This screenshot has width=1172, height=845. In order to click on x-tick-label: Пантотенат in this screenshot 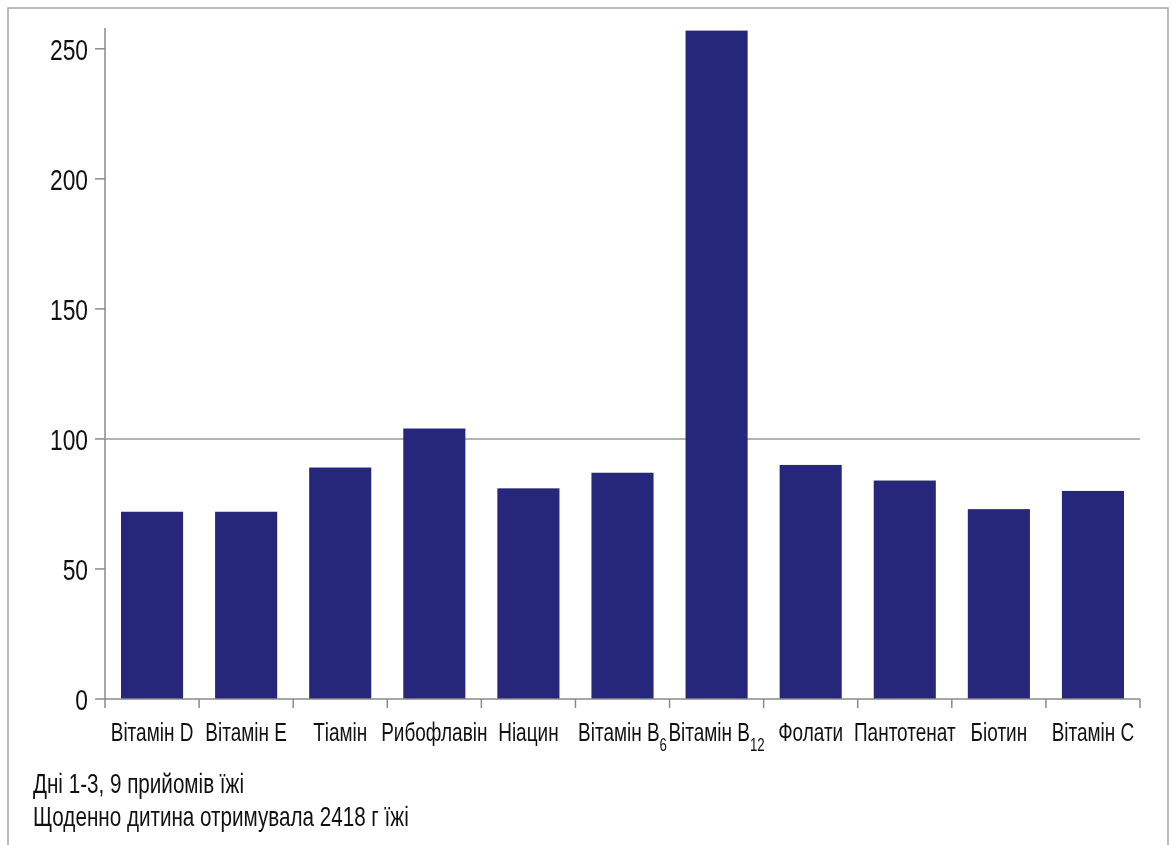, I will do `click(905, 732)`.